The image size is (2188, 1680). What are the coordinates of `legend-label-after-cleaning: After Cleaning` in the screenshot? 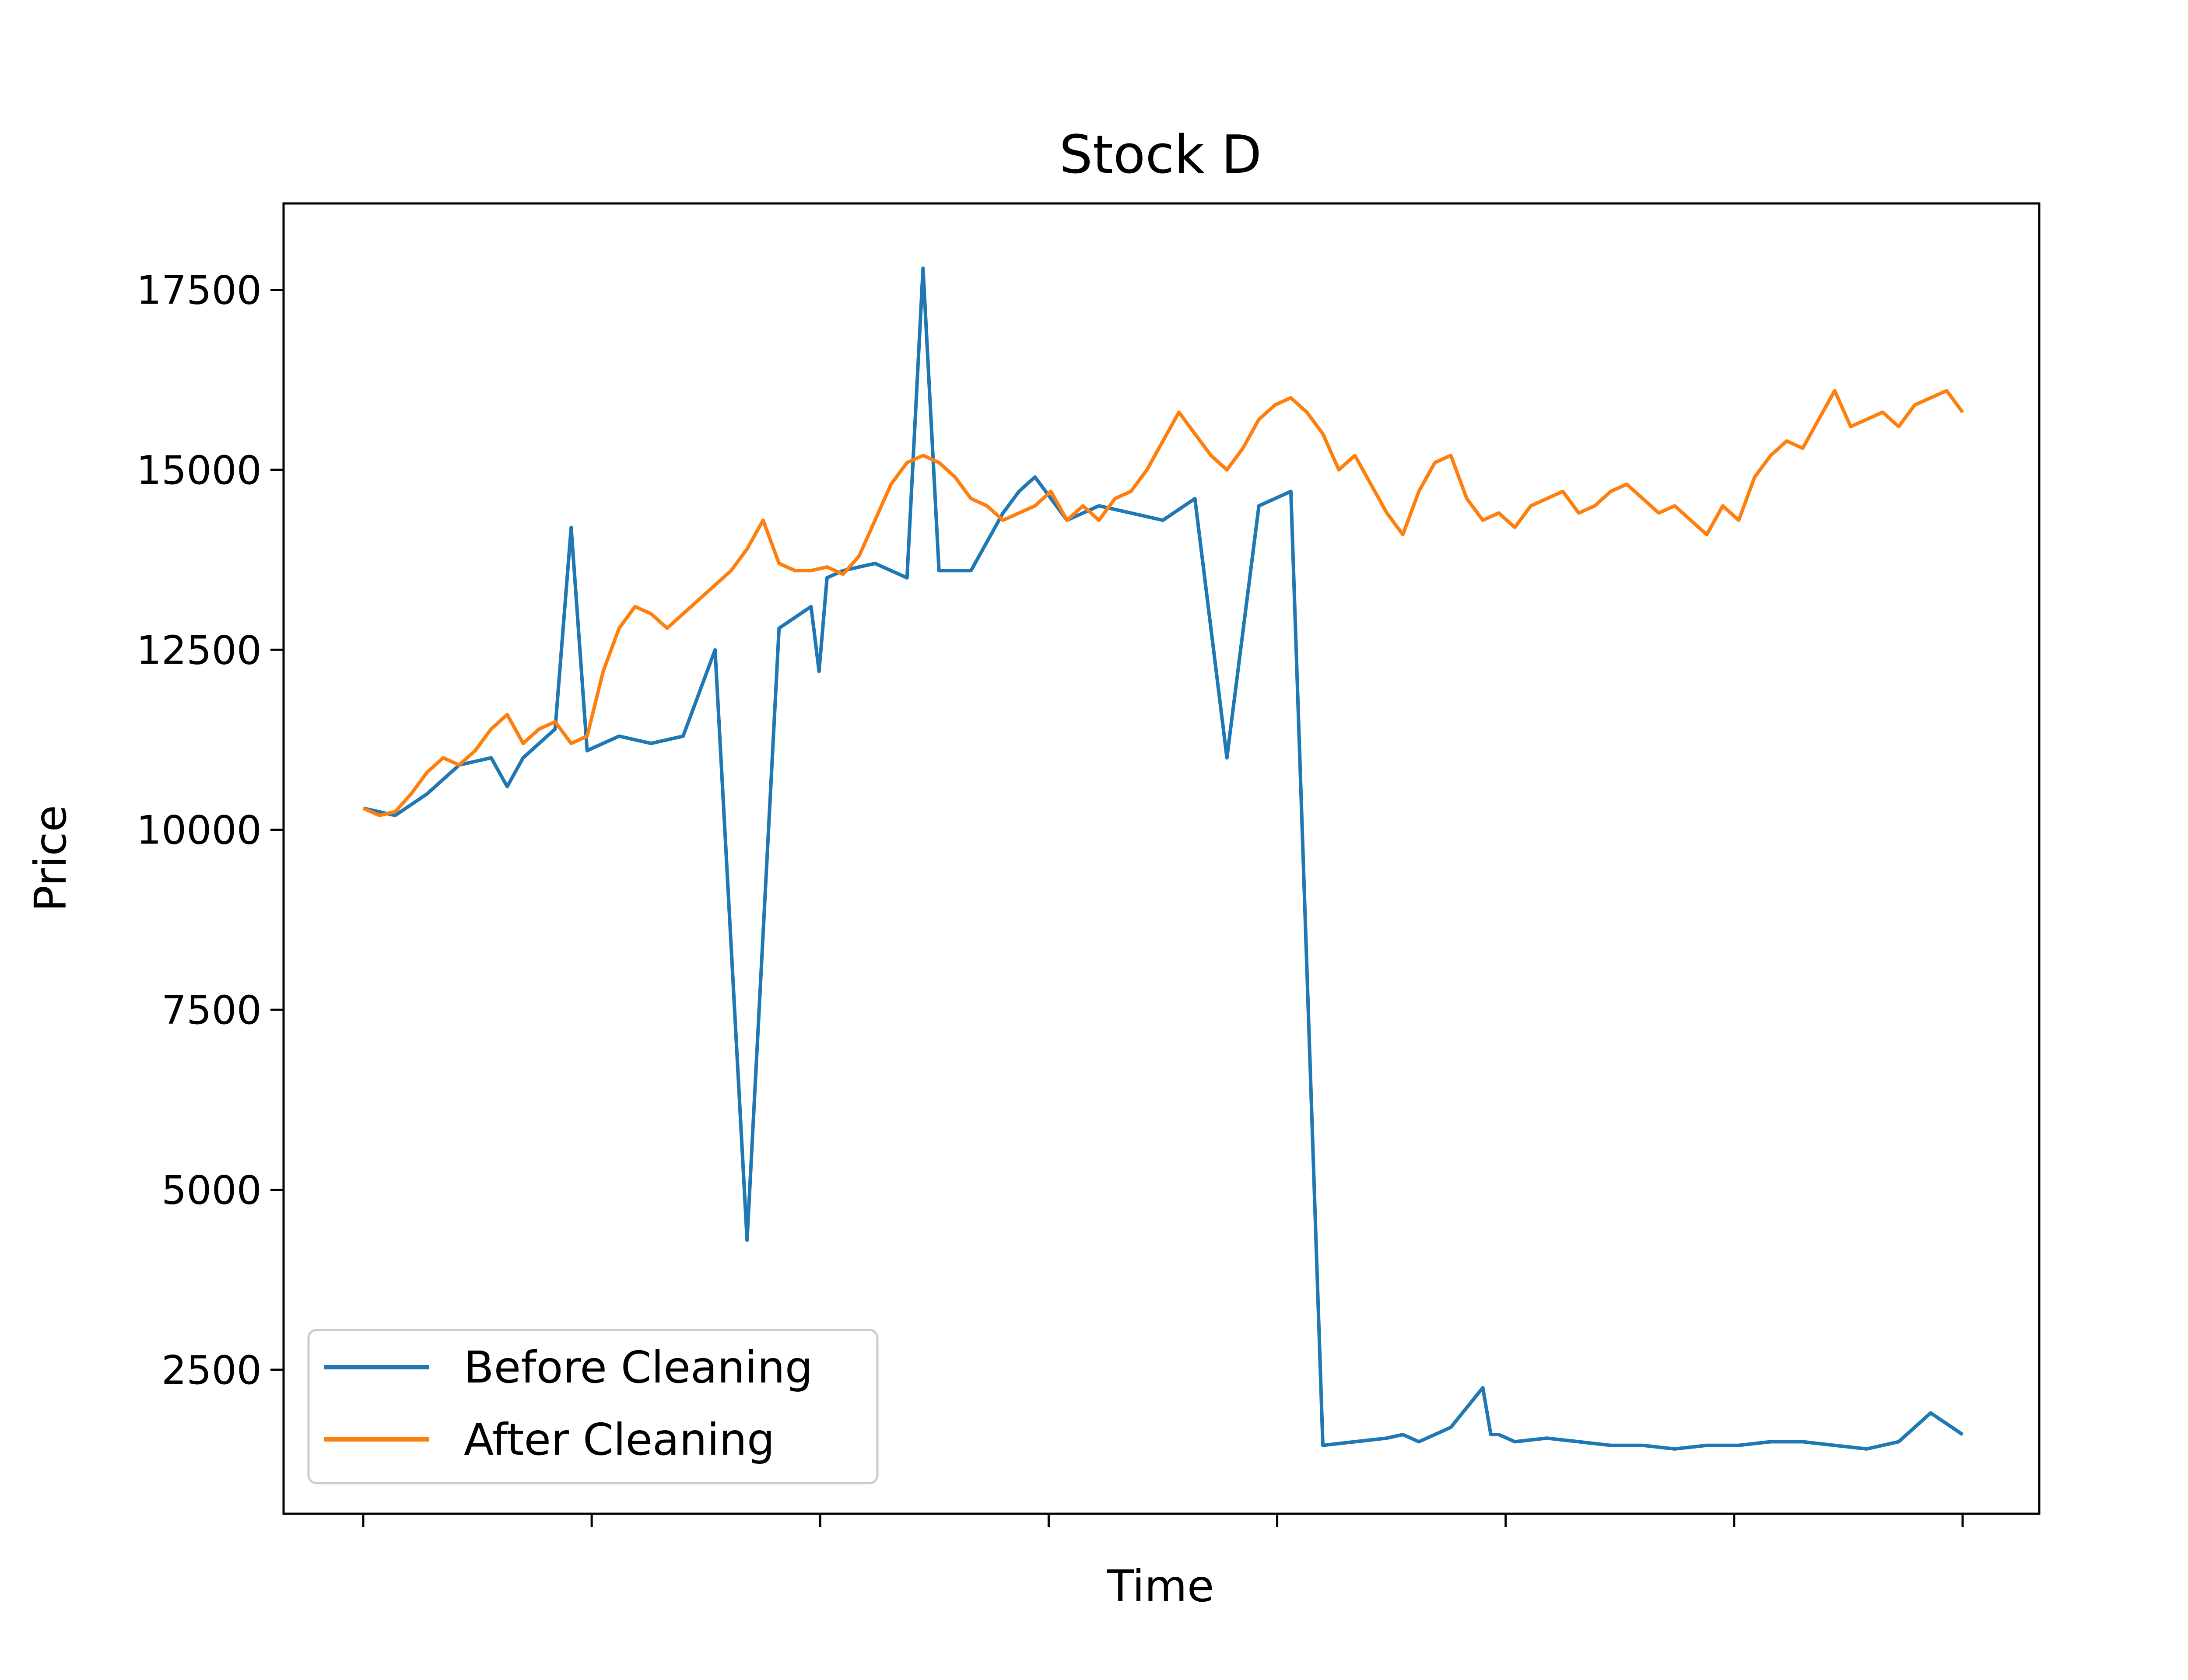 It's located at (619, 1439).